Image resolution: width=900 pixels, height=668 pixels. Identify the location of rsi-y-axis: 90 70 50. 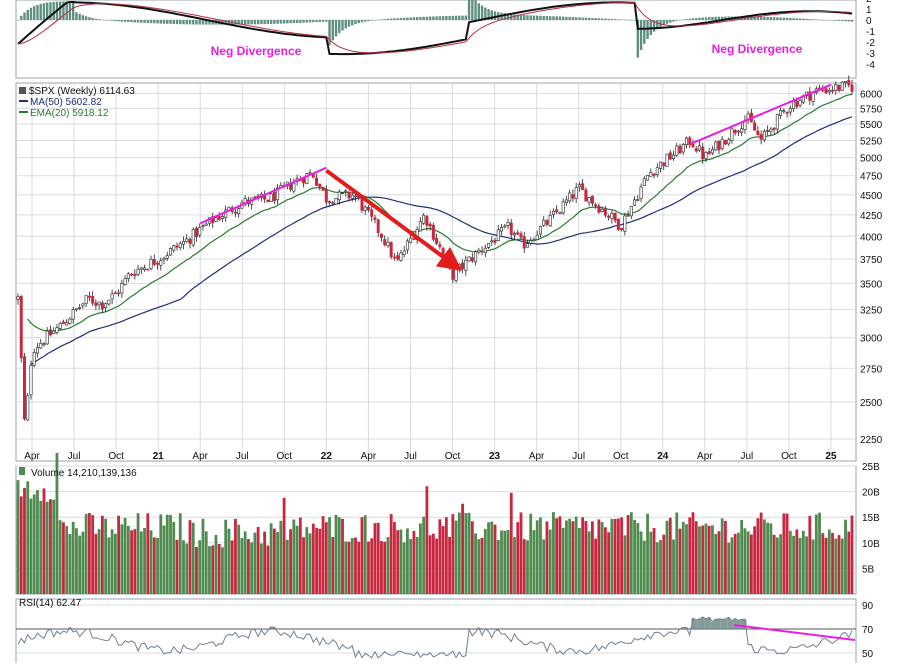
(868, 630).